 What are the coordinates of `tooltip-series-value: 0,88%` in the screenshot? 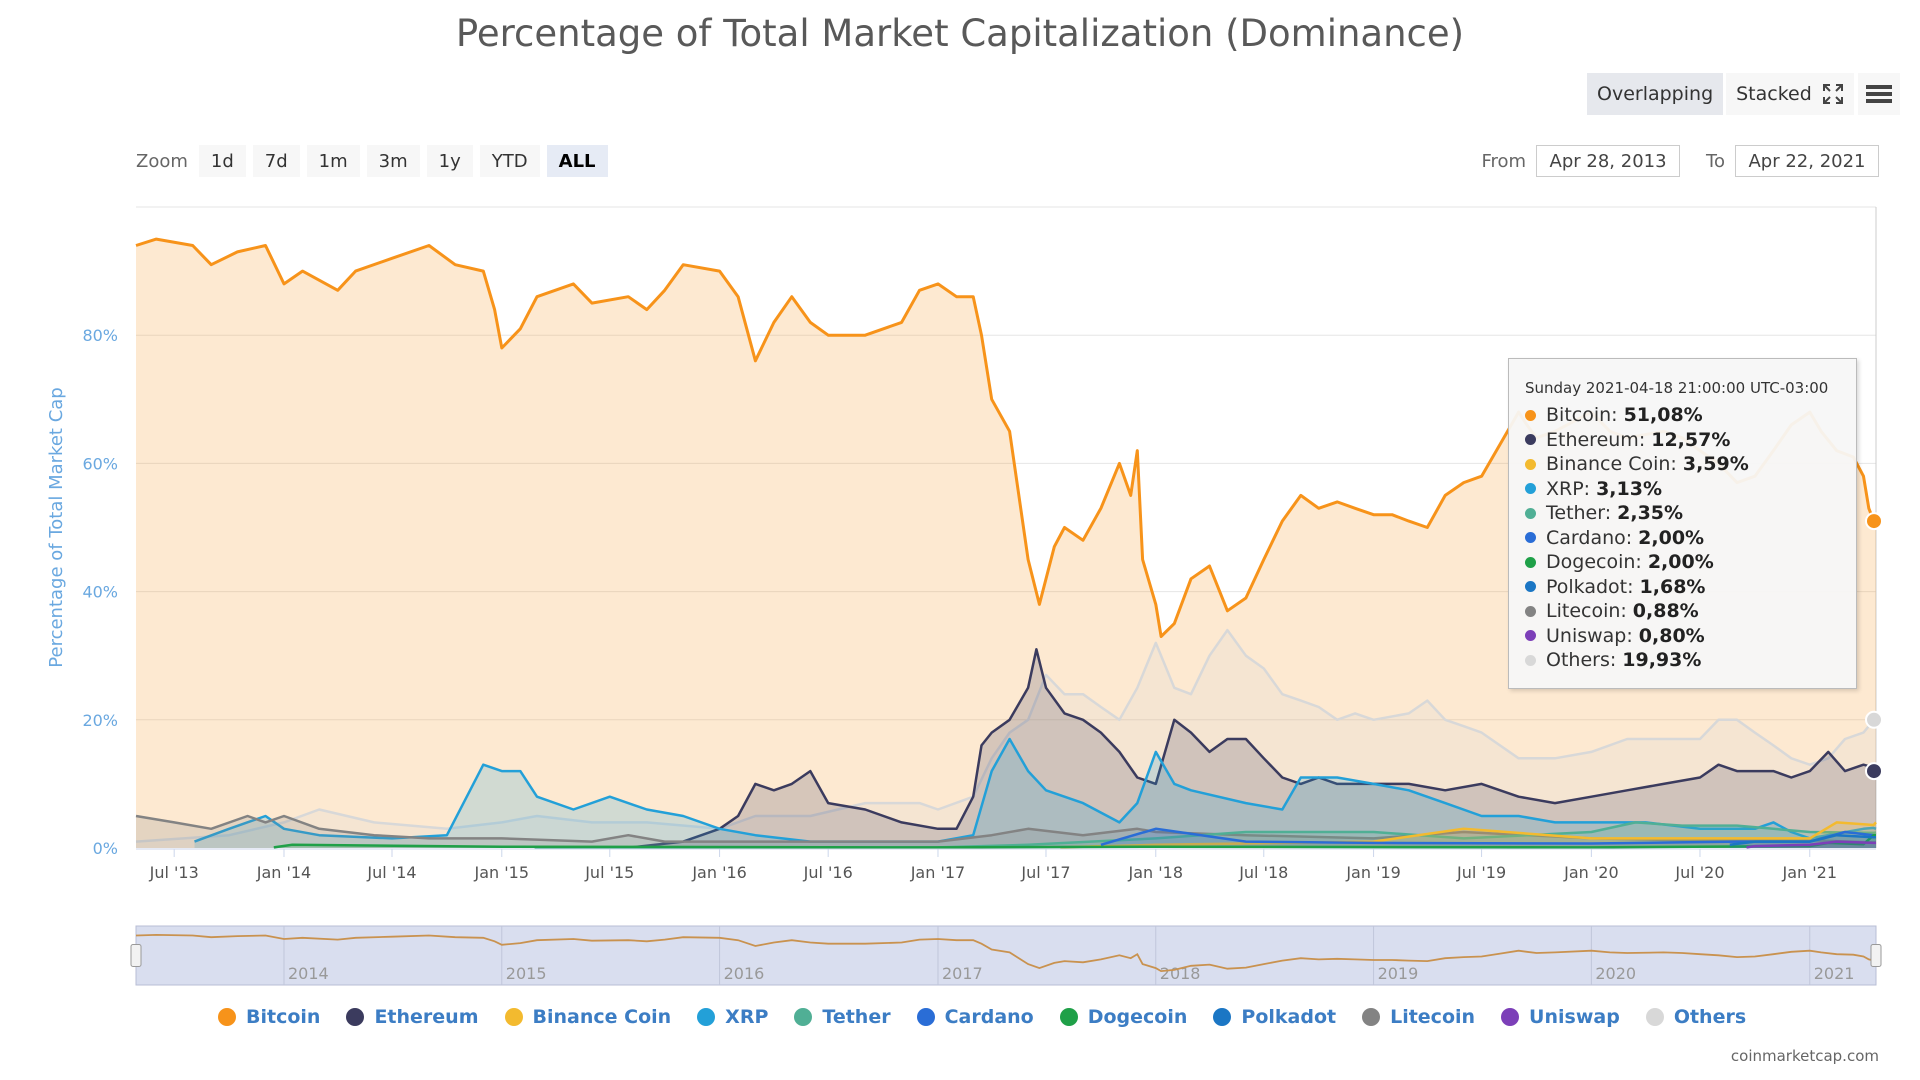 It's located at (1665, 611).